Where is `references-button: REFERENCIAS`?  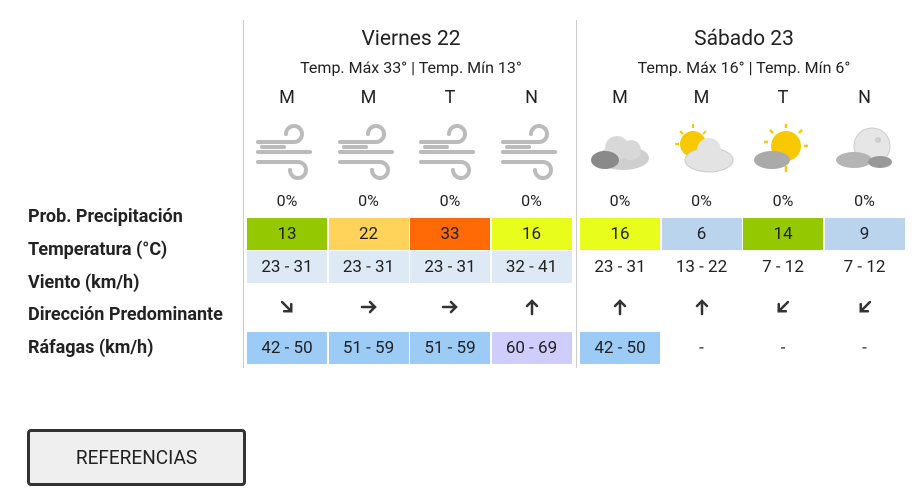 references-button: REFERENCIAS is located at coordinates (136, 457).